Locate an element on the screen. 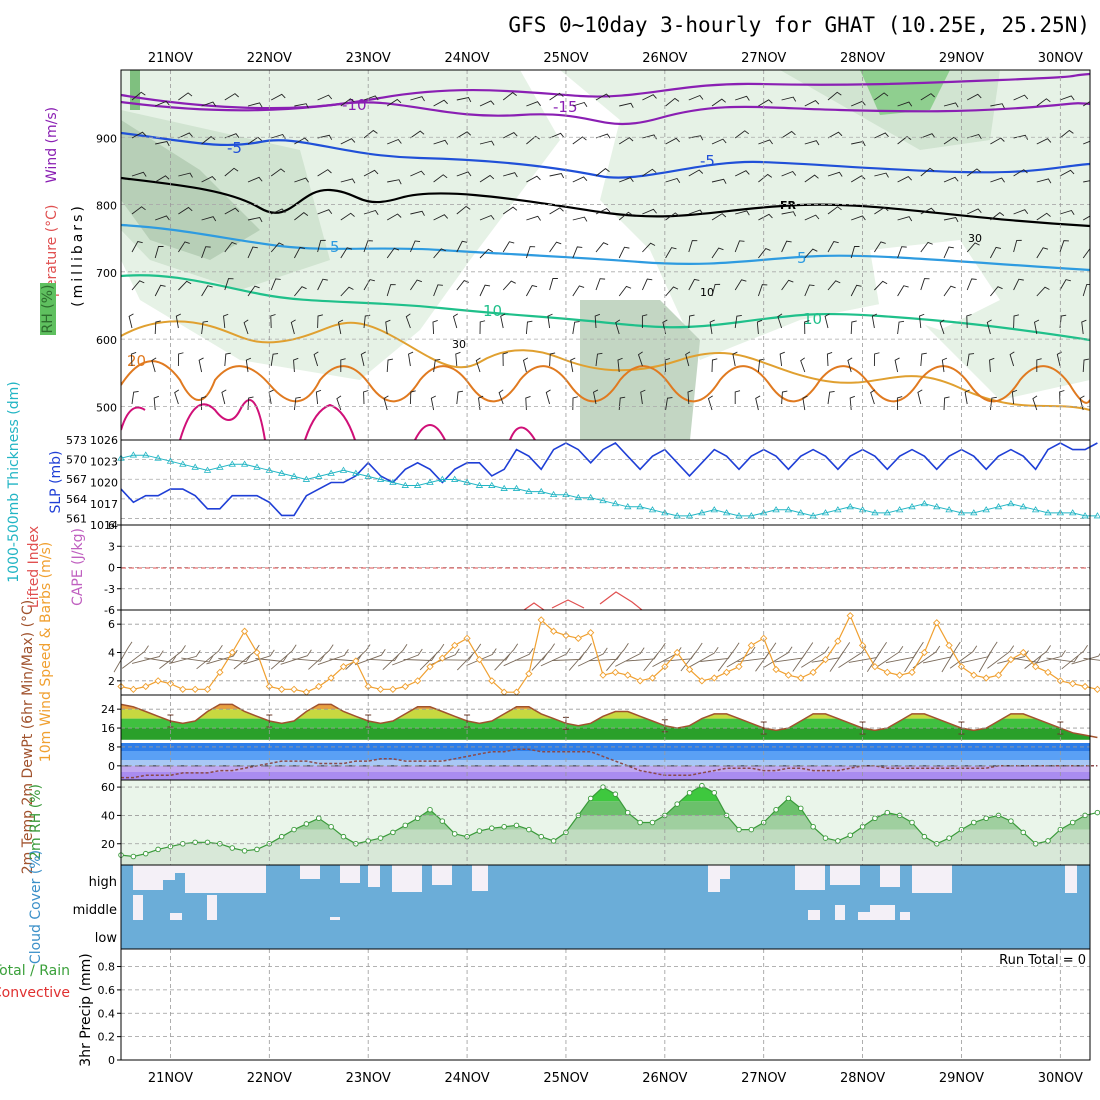 Image resolution: width=1100 pixels, height=1100 pixels. top-day-label: 27NOV is located at coordinates (763, 58).